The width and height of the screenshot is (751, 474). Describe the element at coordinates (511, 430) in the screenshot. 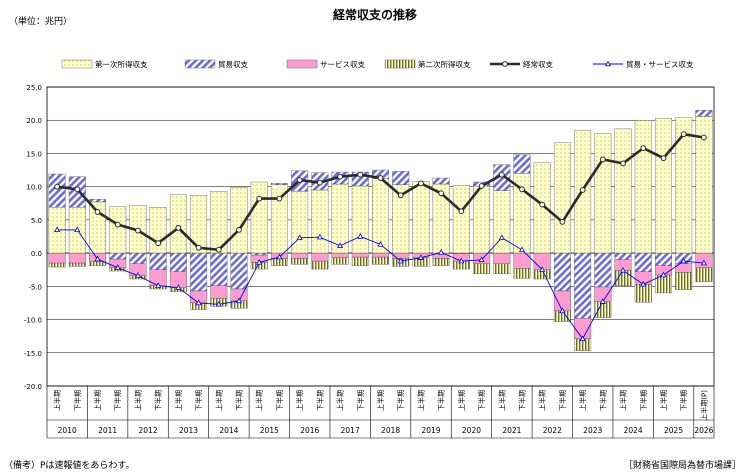

I see `year-label: 2021` at that location.